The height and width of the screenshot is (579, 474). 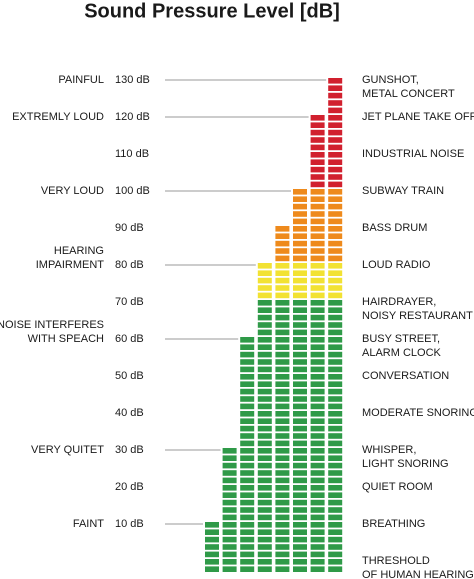 I want to click on source-label: HAIRDRAYER,, so click(x=399, y=302).